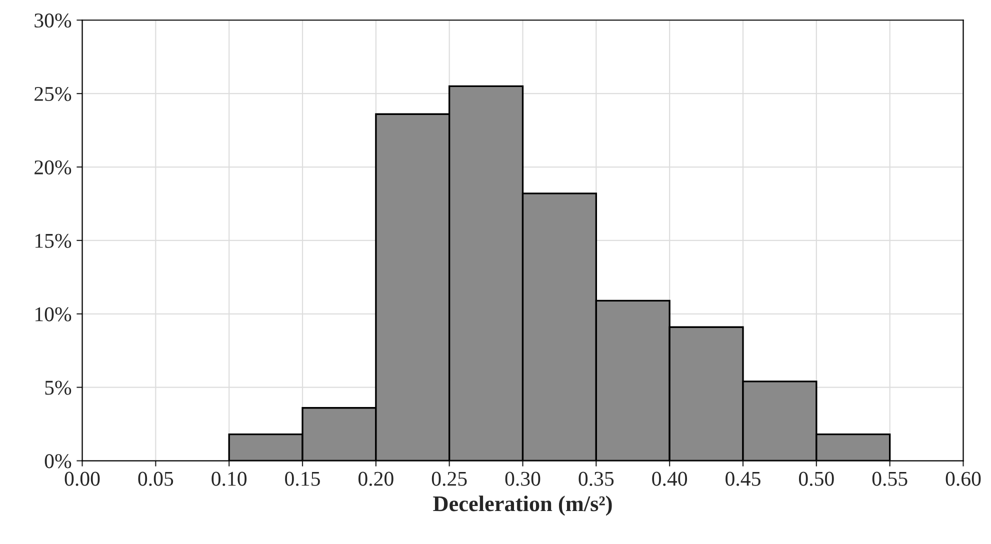  What do you see at coordinates (53, 94) in the screenshot?
I see `y-tick-label: 25%` at bounding box center [53, 94].